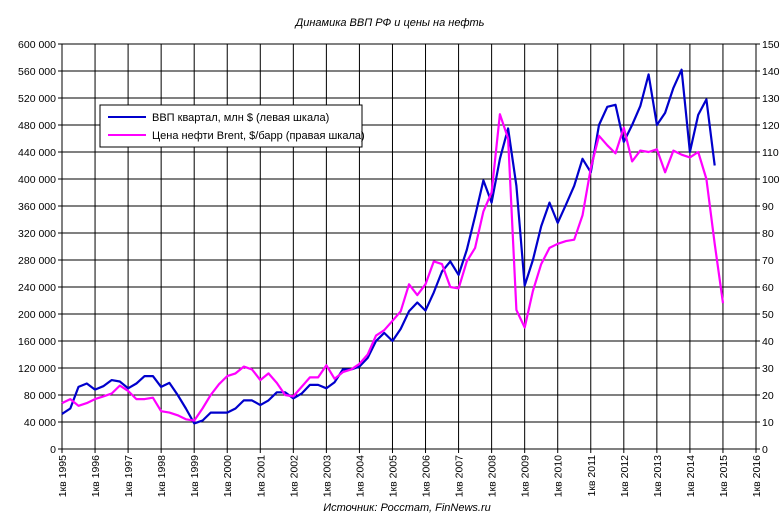 The height and width of the screenshot is (521, 780). Describe the element at coordinates (771, 99) in the screenshot. I see `y-right-tick-label: 130` at that location.